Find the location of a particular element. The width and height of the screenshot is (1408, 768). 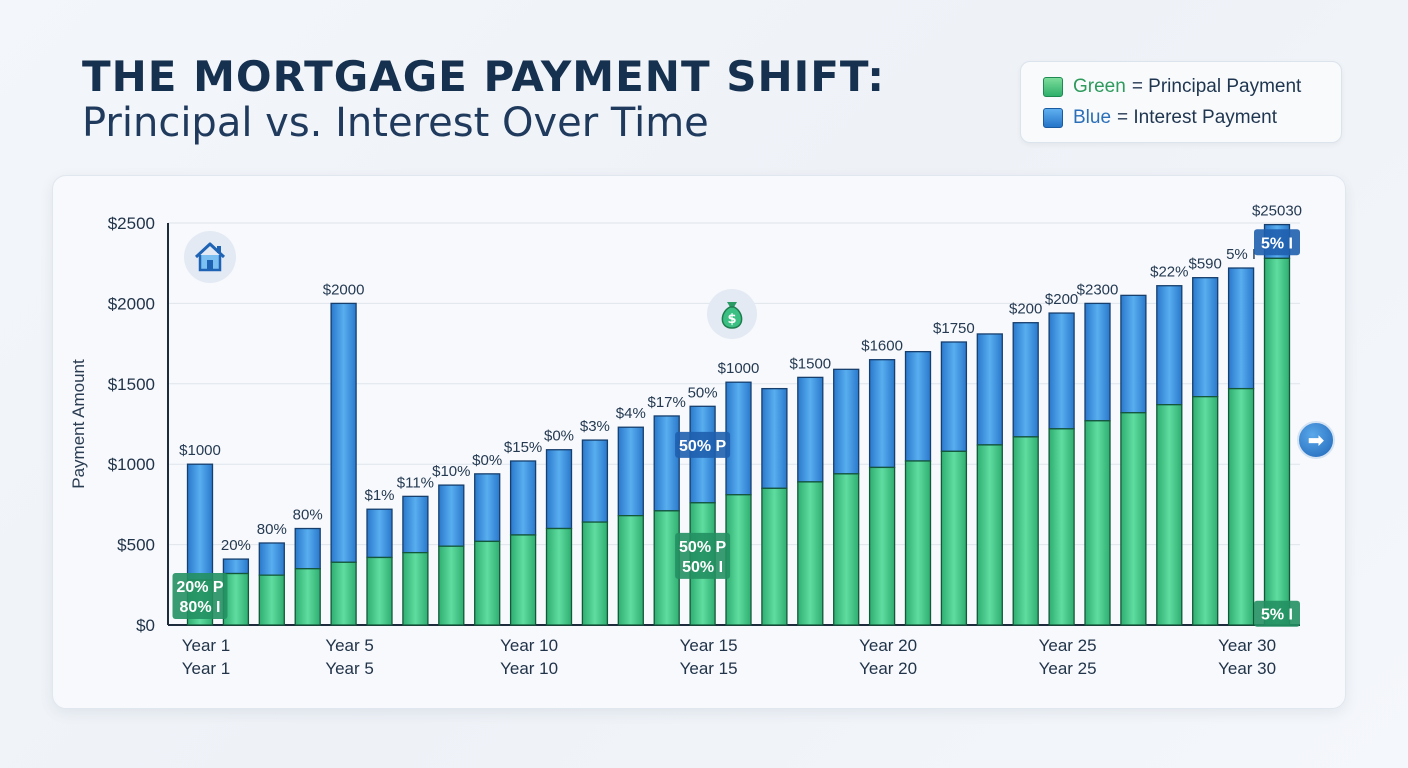

y-tick-label: $1500 is located at coordinates (131, 384).